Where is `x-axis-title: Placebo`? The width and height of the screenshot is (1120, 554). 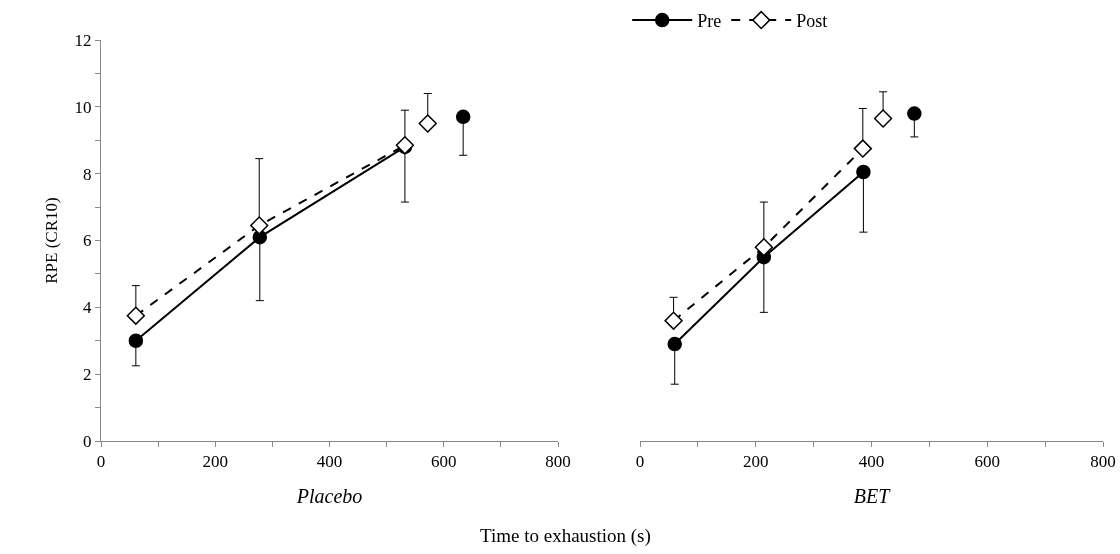
x-axis-title: Placebo is located at coordinates (329, 495).